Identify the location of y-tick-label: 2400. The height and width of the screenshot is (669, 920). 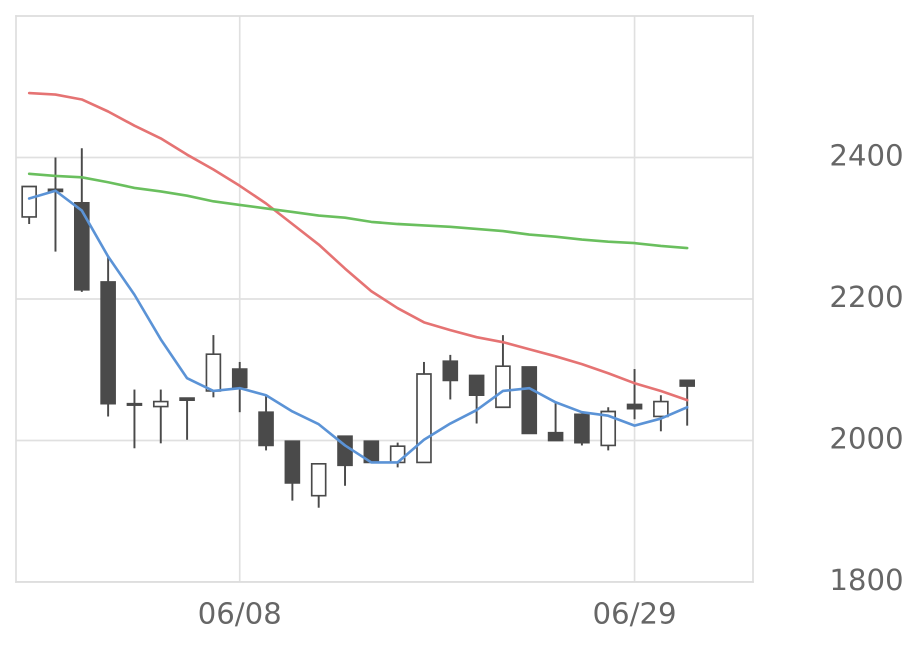
(867, 155).